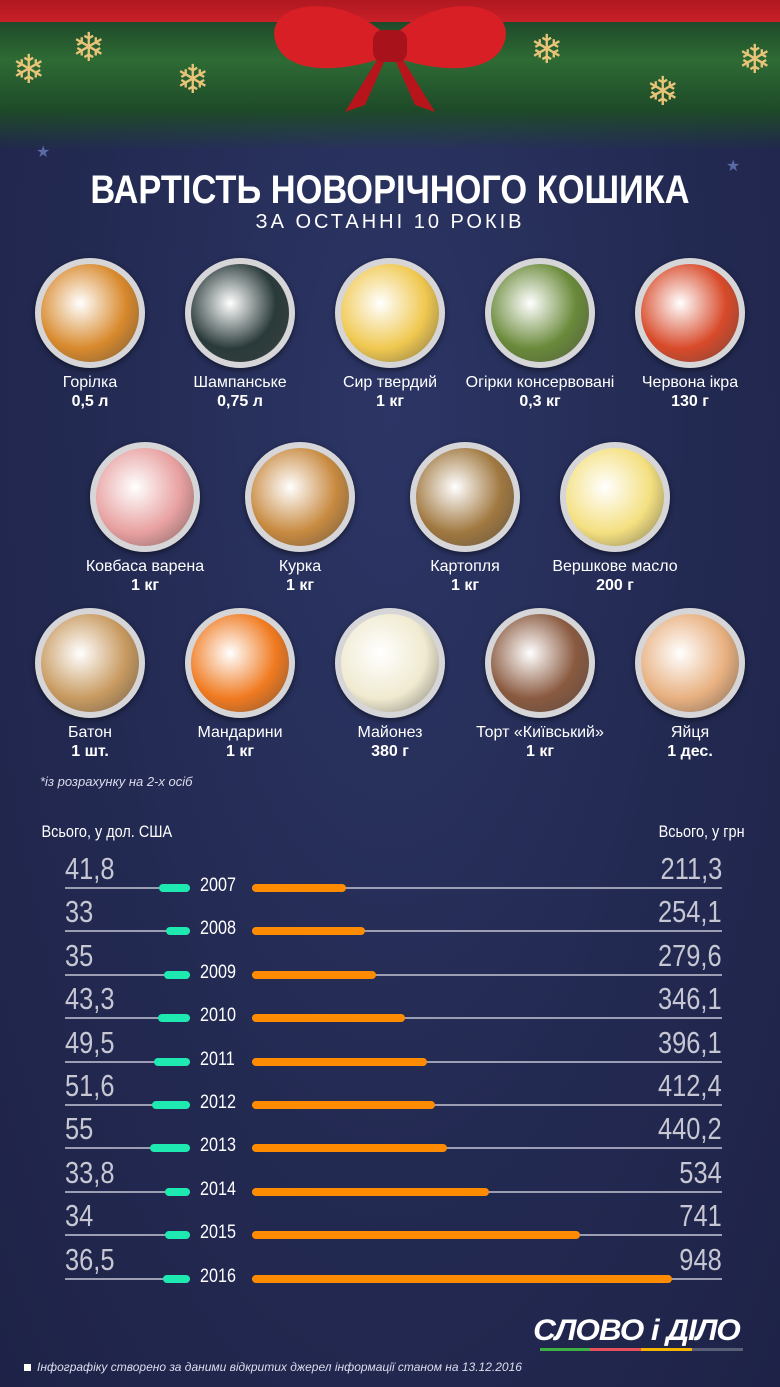 Image resolution: width=780 pixels, height=1387 pixels. I want to click on uah-value: 346,1, so click(690, 999).